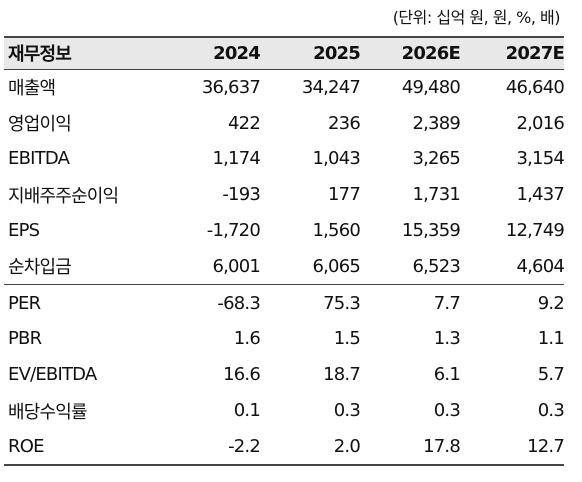  What do you see at coordinates (284, 411) in the screenshot?
I see `table-row: 배당수익률 0.1 0.3 0.3 0.3` at bounding box center [284, 411].